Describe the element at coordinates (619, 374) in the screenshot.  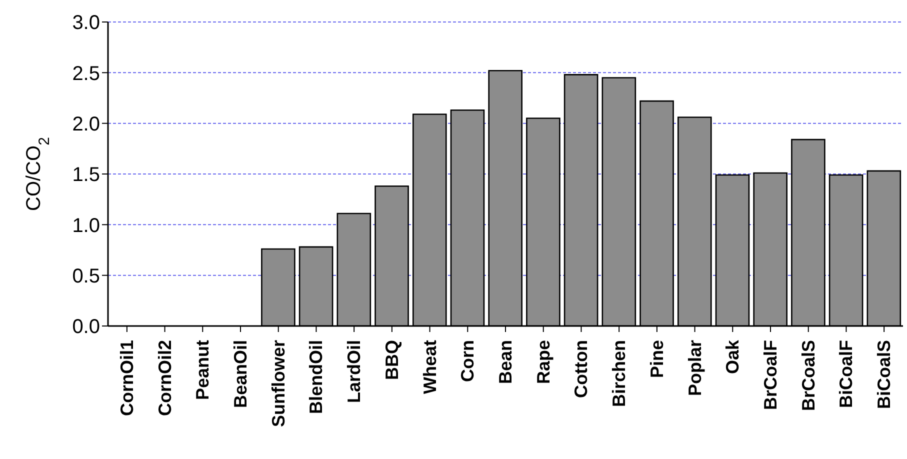
I see `x-tick-label: Birchen` at that location.